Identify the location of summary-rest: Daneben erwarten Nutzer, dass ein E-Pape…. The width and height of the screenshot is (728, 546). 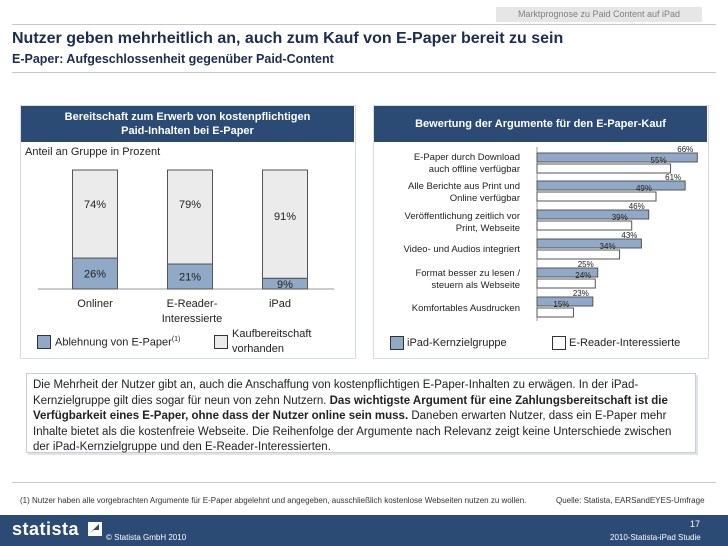
(352, 431).